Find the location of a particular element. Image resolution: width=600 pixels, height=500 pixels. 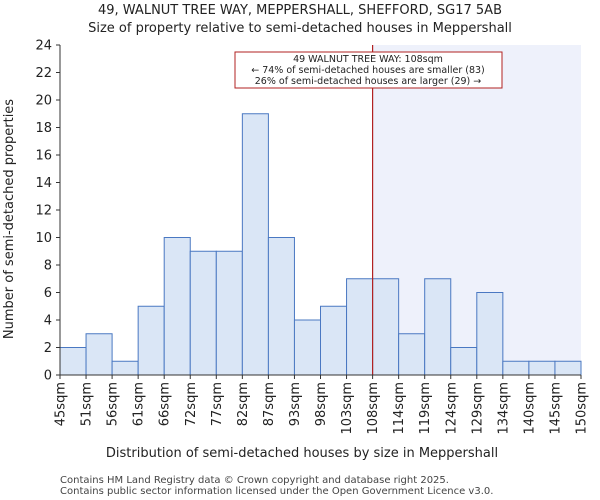

x-tick-label: 150sqm is located at coordinates (582, 408).